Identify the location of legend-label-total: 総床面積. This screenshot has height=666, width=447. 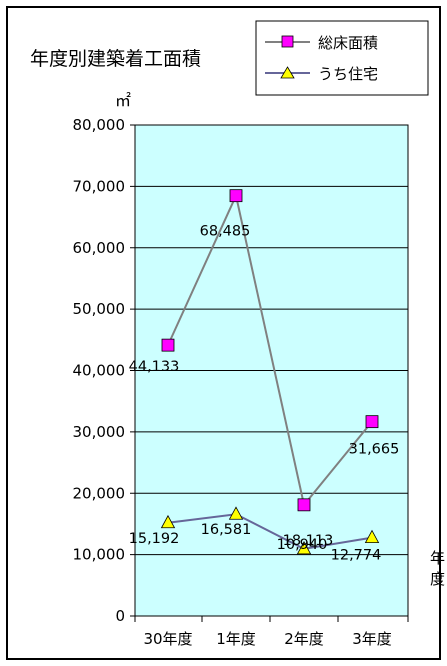
(348, 43).